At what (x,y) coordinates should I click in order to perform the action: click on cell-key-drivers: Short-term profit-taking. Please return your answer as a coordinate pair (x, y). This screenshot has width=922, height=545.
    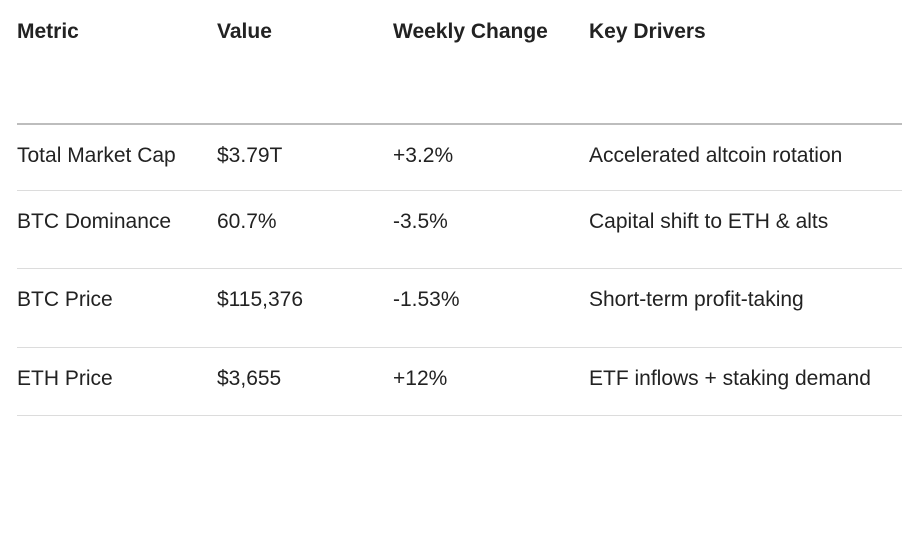
    Looking at the image, I should click on (745, 308).